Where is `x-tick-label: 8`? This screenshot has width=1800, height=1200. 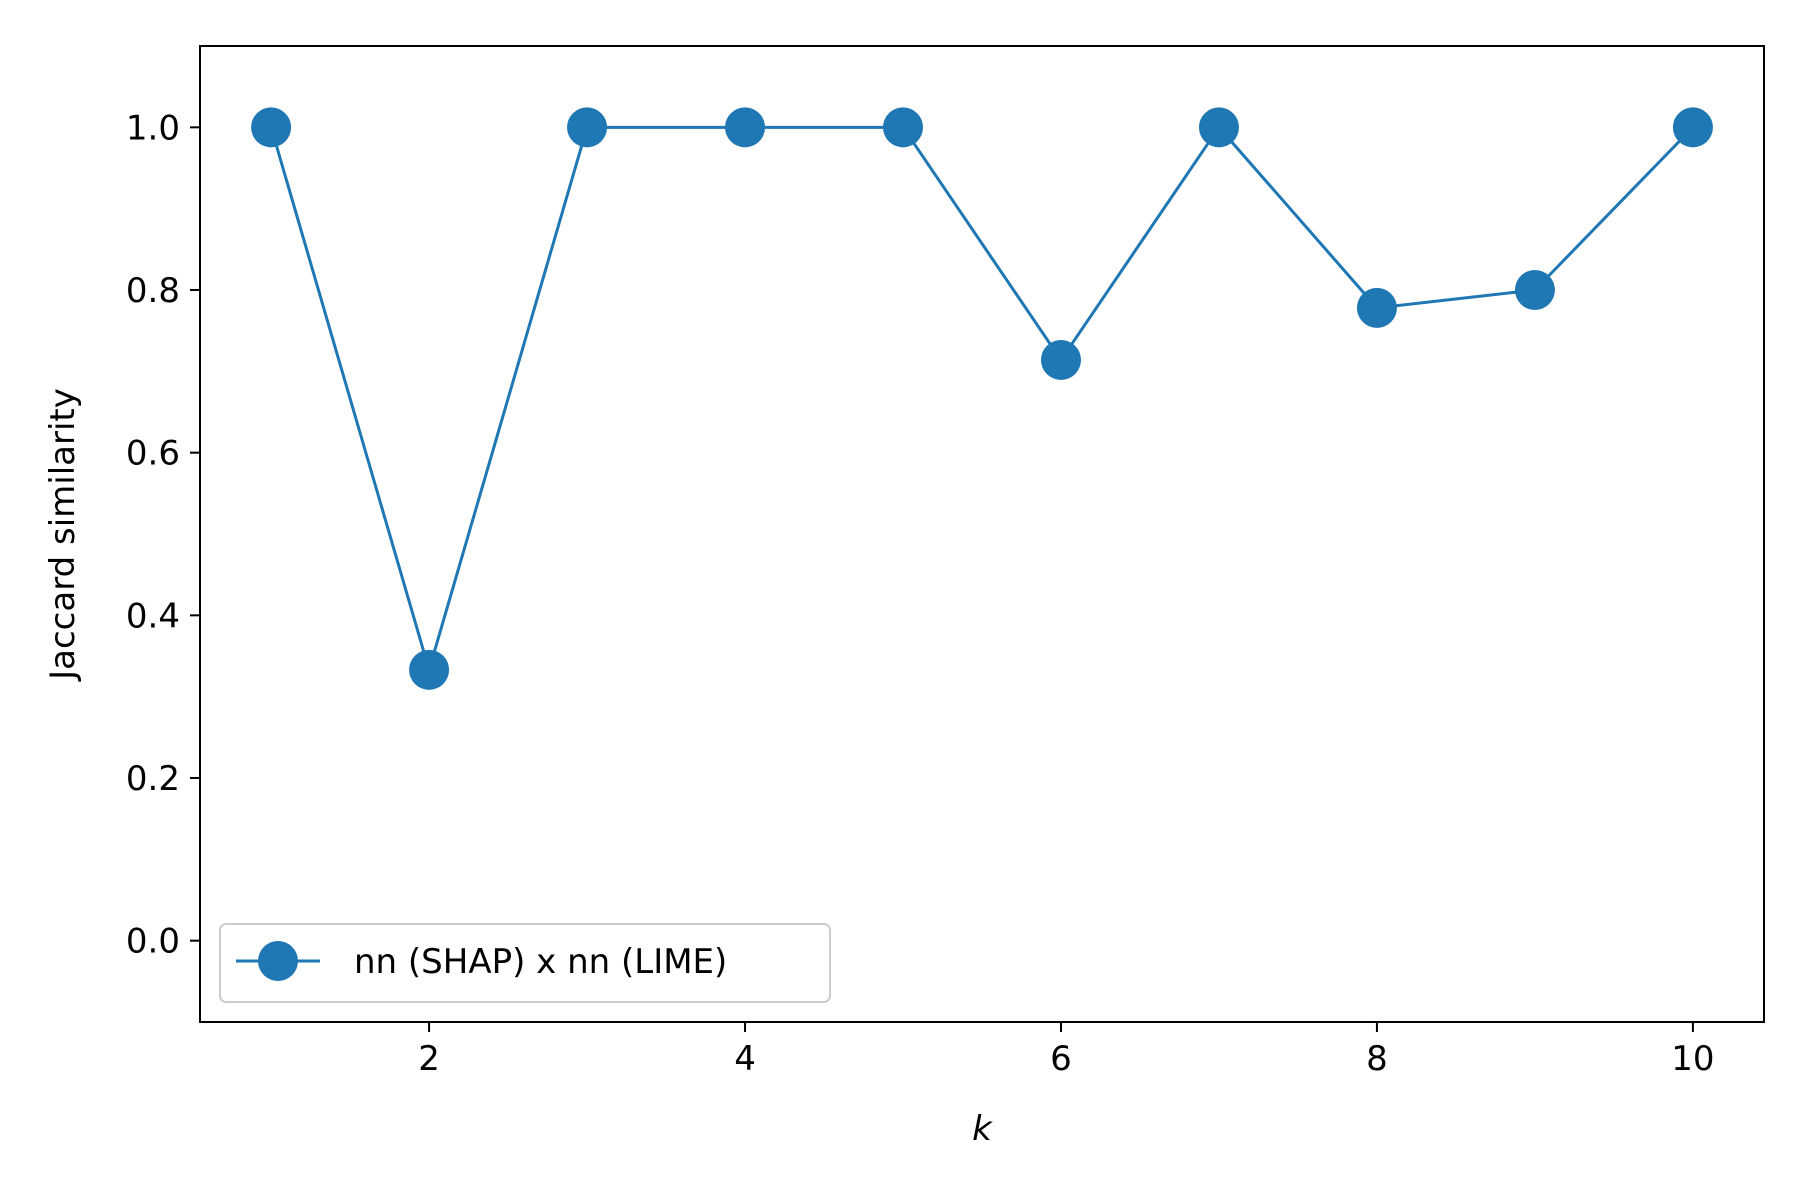 x-tick-label: 8 is located at coordinates (1377, 1059).